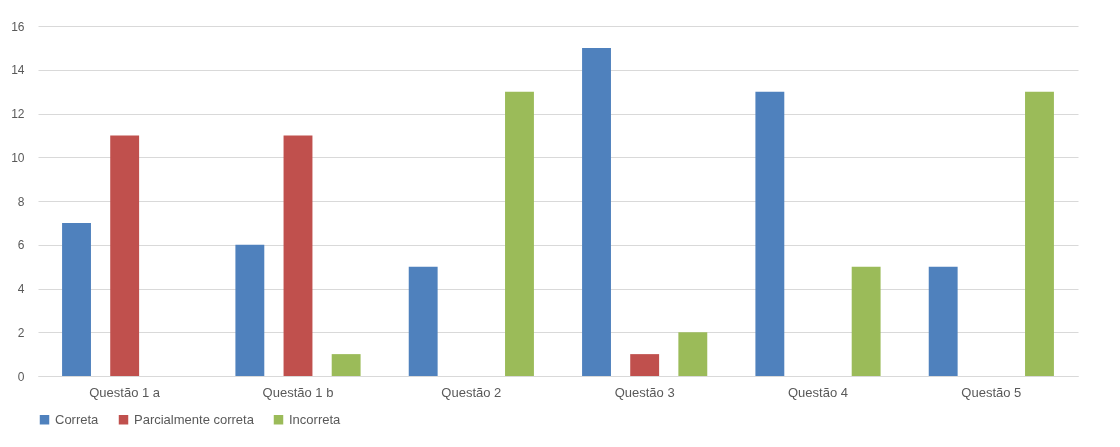  What do you see at coordinates (644, 392) in the screenshot?
I see `x-tick-label: Questão 3` at bounding box center [644, 392].